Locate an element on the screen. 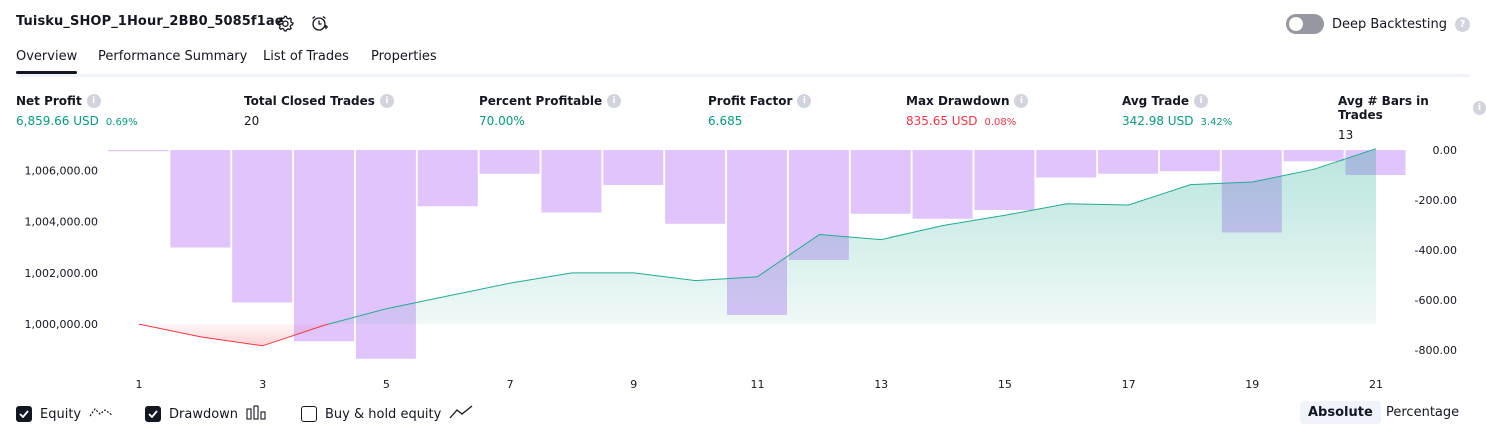 This screenshot has width=1486, height=438. alarm-clock-icon is located at coordinates (319, 23).